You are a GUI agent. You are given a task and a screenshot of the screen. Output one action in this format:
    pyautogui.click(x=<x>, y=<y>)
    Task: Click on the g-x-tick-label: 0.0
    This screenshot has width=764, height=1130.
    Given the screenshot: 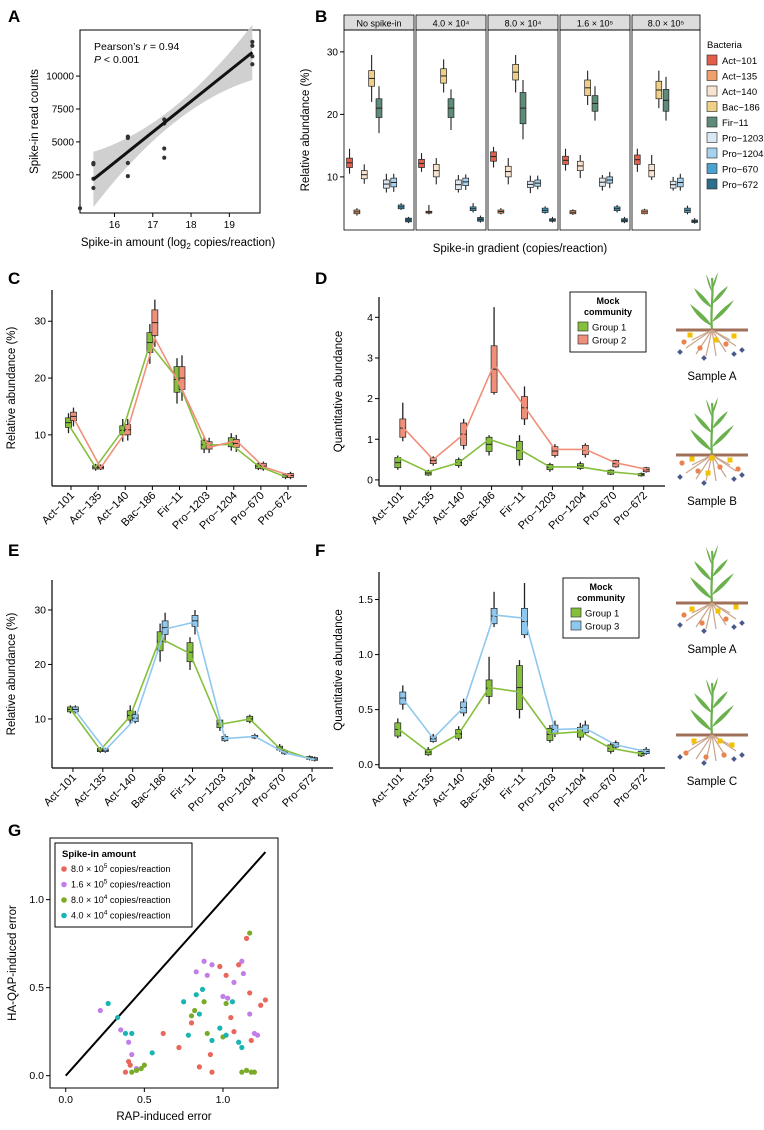 What is the action you would take?
    pyautogui.click(x=65, y=1100)
    